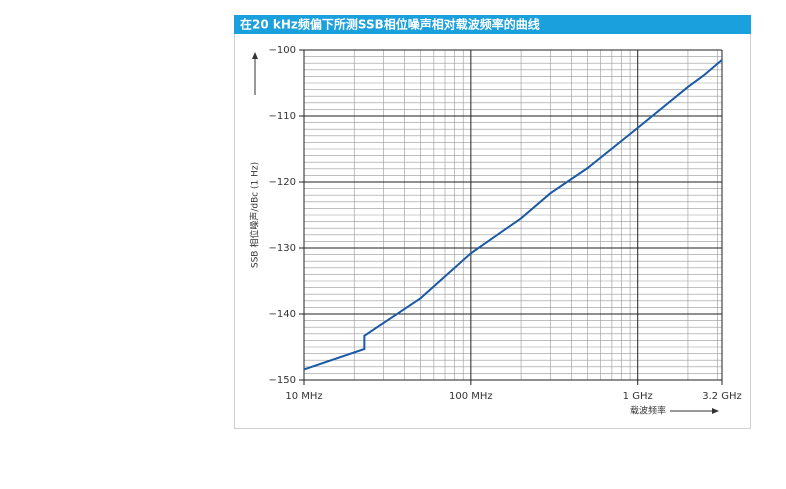 The image size is (786, 489). Describe the element at coordinates (282, 182) in the screenshot. I see `y-tick-label: −120` at that location.